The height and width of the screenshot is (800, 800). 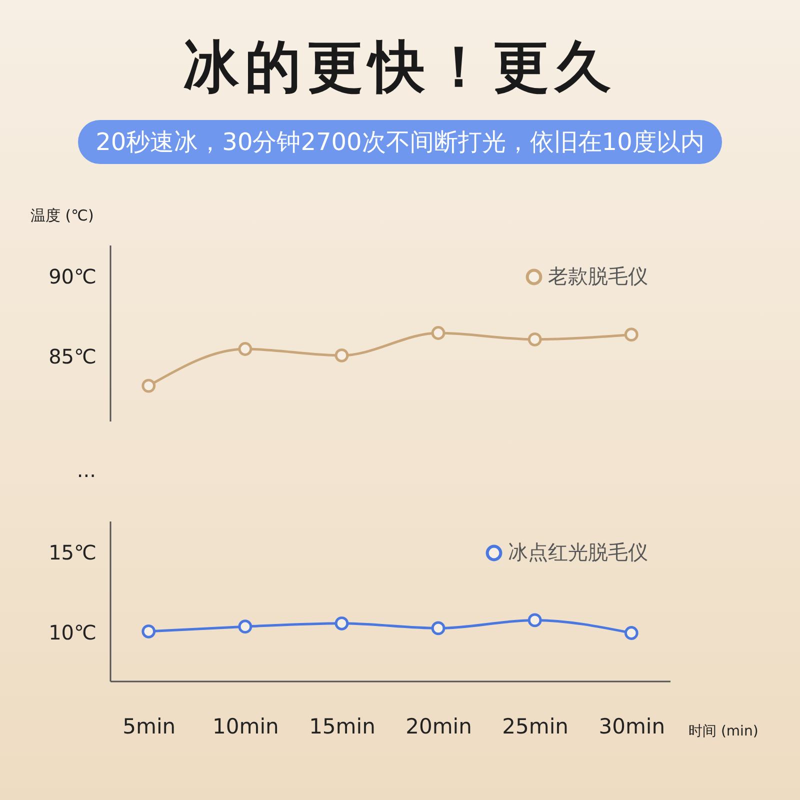 I want to click on legend-label: 冰点红光脱毛仪, so click(x=578, y=552).